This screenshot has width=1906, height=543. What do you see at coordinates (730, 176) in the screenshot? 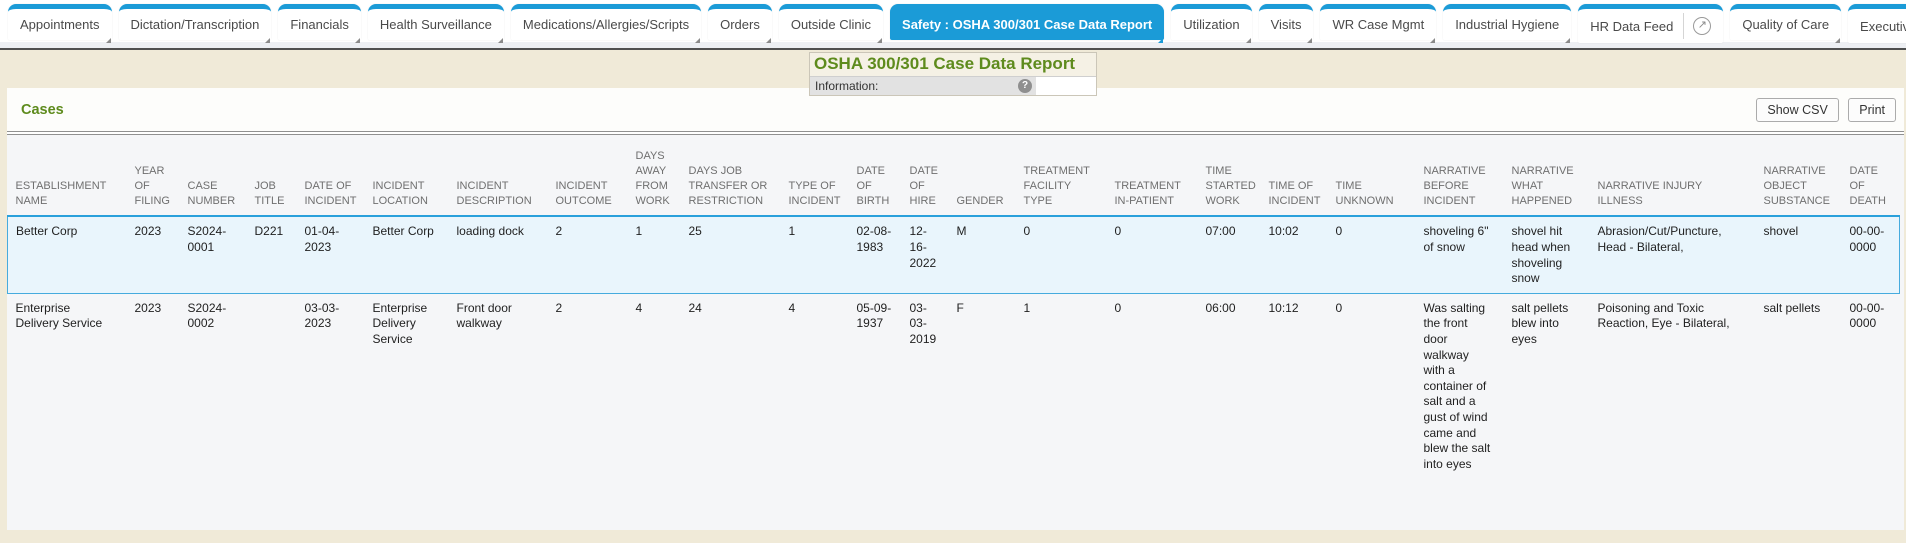
I see `column-header-days-job-transfer-or-restriction: DAYS JOB TRANSFER OR RESTRICTION` at bounding box center [730, 176].